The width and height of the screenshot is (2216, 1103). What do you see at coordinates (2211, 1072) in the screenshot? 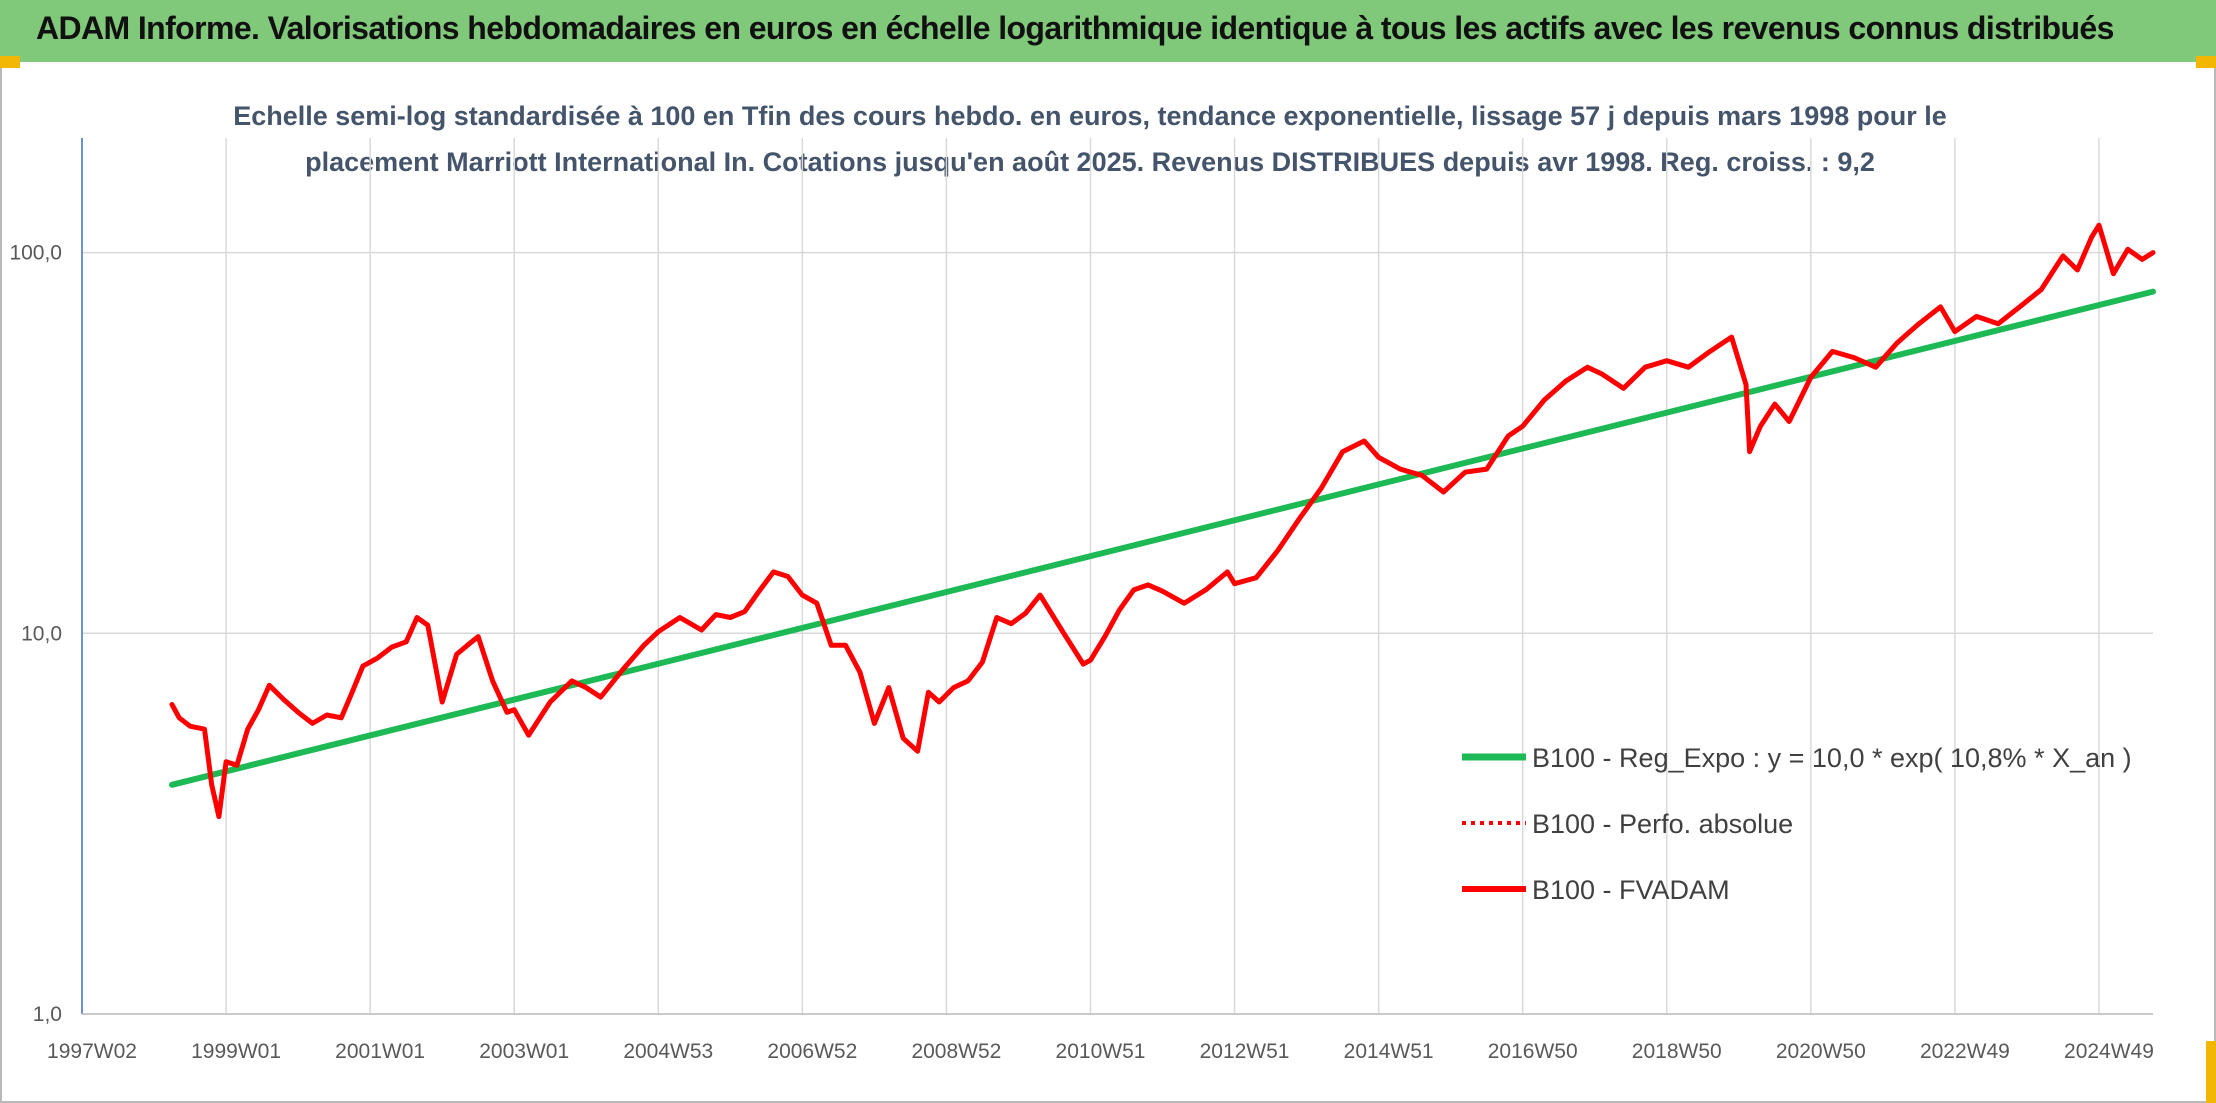
I see `corner-accent-bottom-right` at bounding box center [2211, 1072].